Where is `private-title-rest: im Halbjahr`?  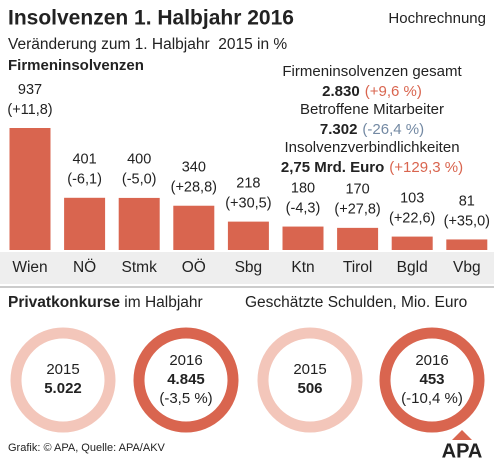 private-title-rest: im Halbjahr is located at coordinates (161, 302).